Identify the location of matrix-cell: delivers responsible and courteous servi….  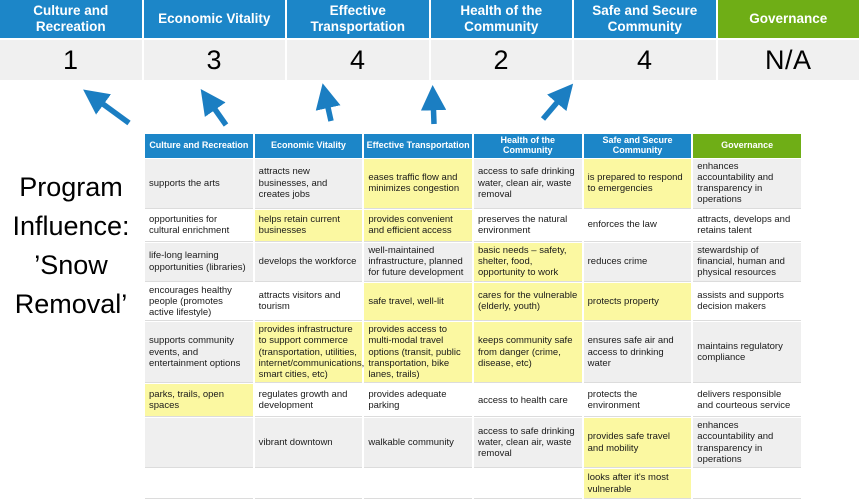
(747, 400).